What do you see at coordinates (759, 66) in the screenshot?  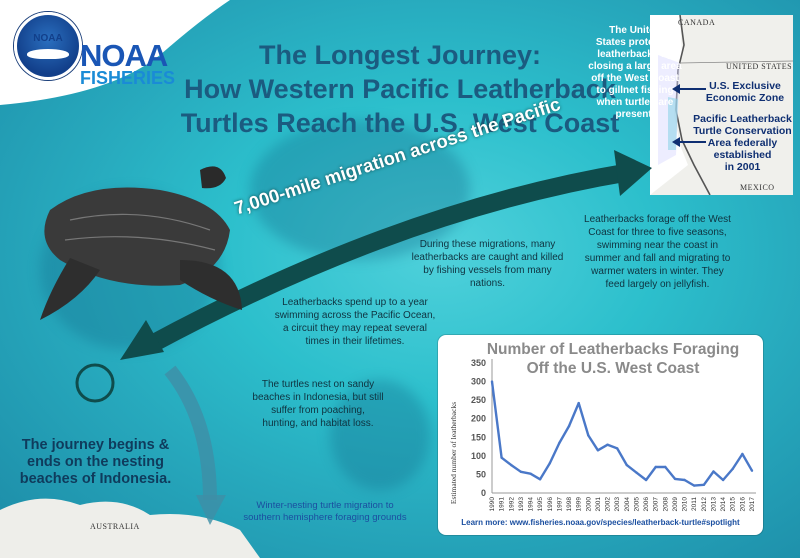 I see `label-united-states: UNITED STATES` at bounding box center [759, 66].